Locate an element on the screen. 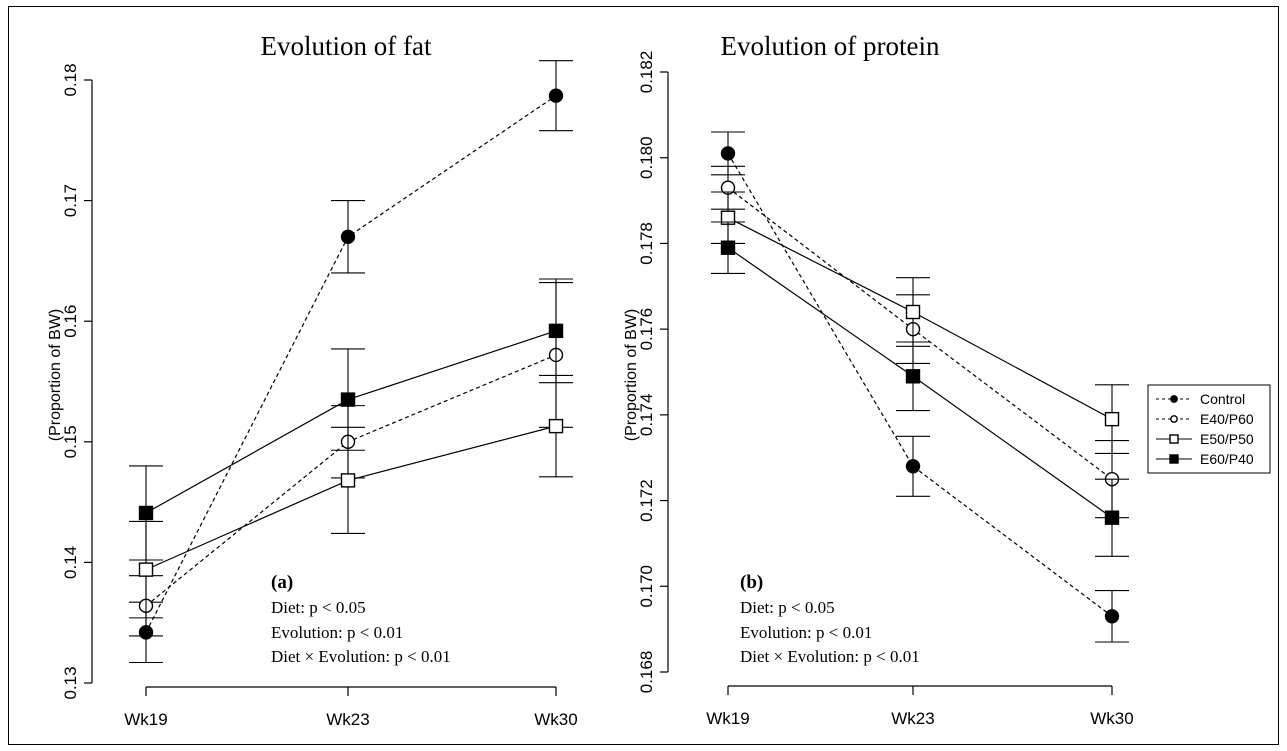 Image resolution: width=1287 pixels, height=751 pixels. y-tick-label: 0.180 is located at coordinates (646, 157).